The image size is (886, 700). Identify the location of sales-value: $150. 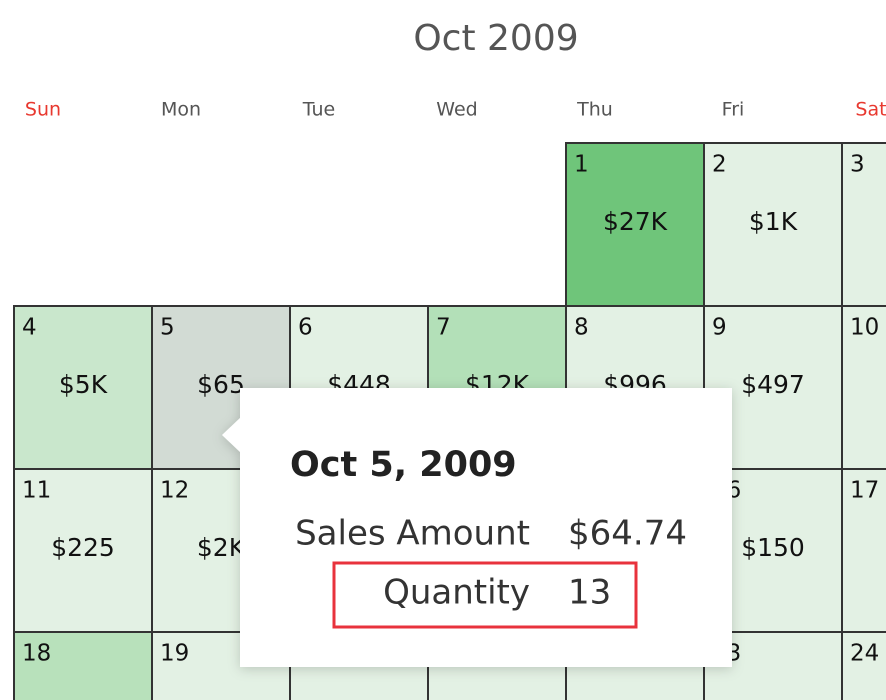
(773, 547).